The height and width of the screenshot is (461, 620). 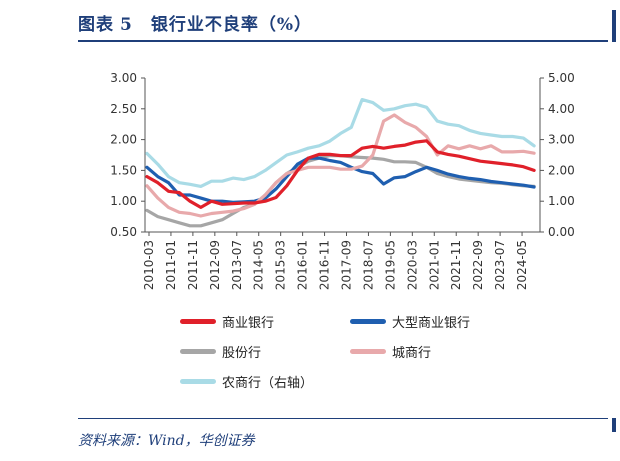 What do you see at coordinates (561, 109) in the screenshot?
I see `y-right-tick-label: 4.00` at bounding box center [561, 109].